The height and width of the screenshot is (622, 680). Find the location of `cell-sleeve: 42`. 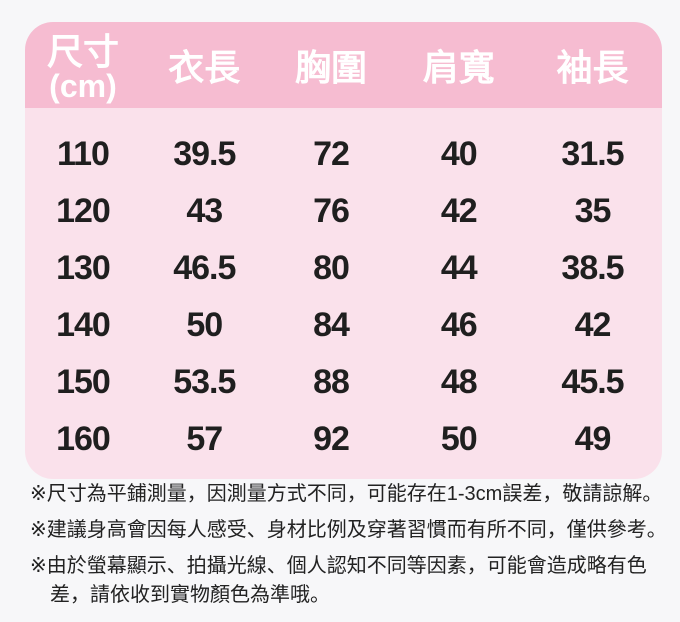

cell-sleeve: 42 is located at coordinates (593, 325).